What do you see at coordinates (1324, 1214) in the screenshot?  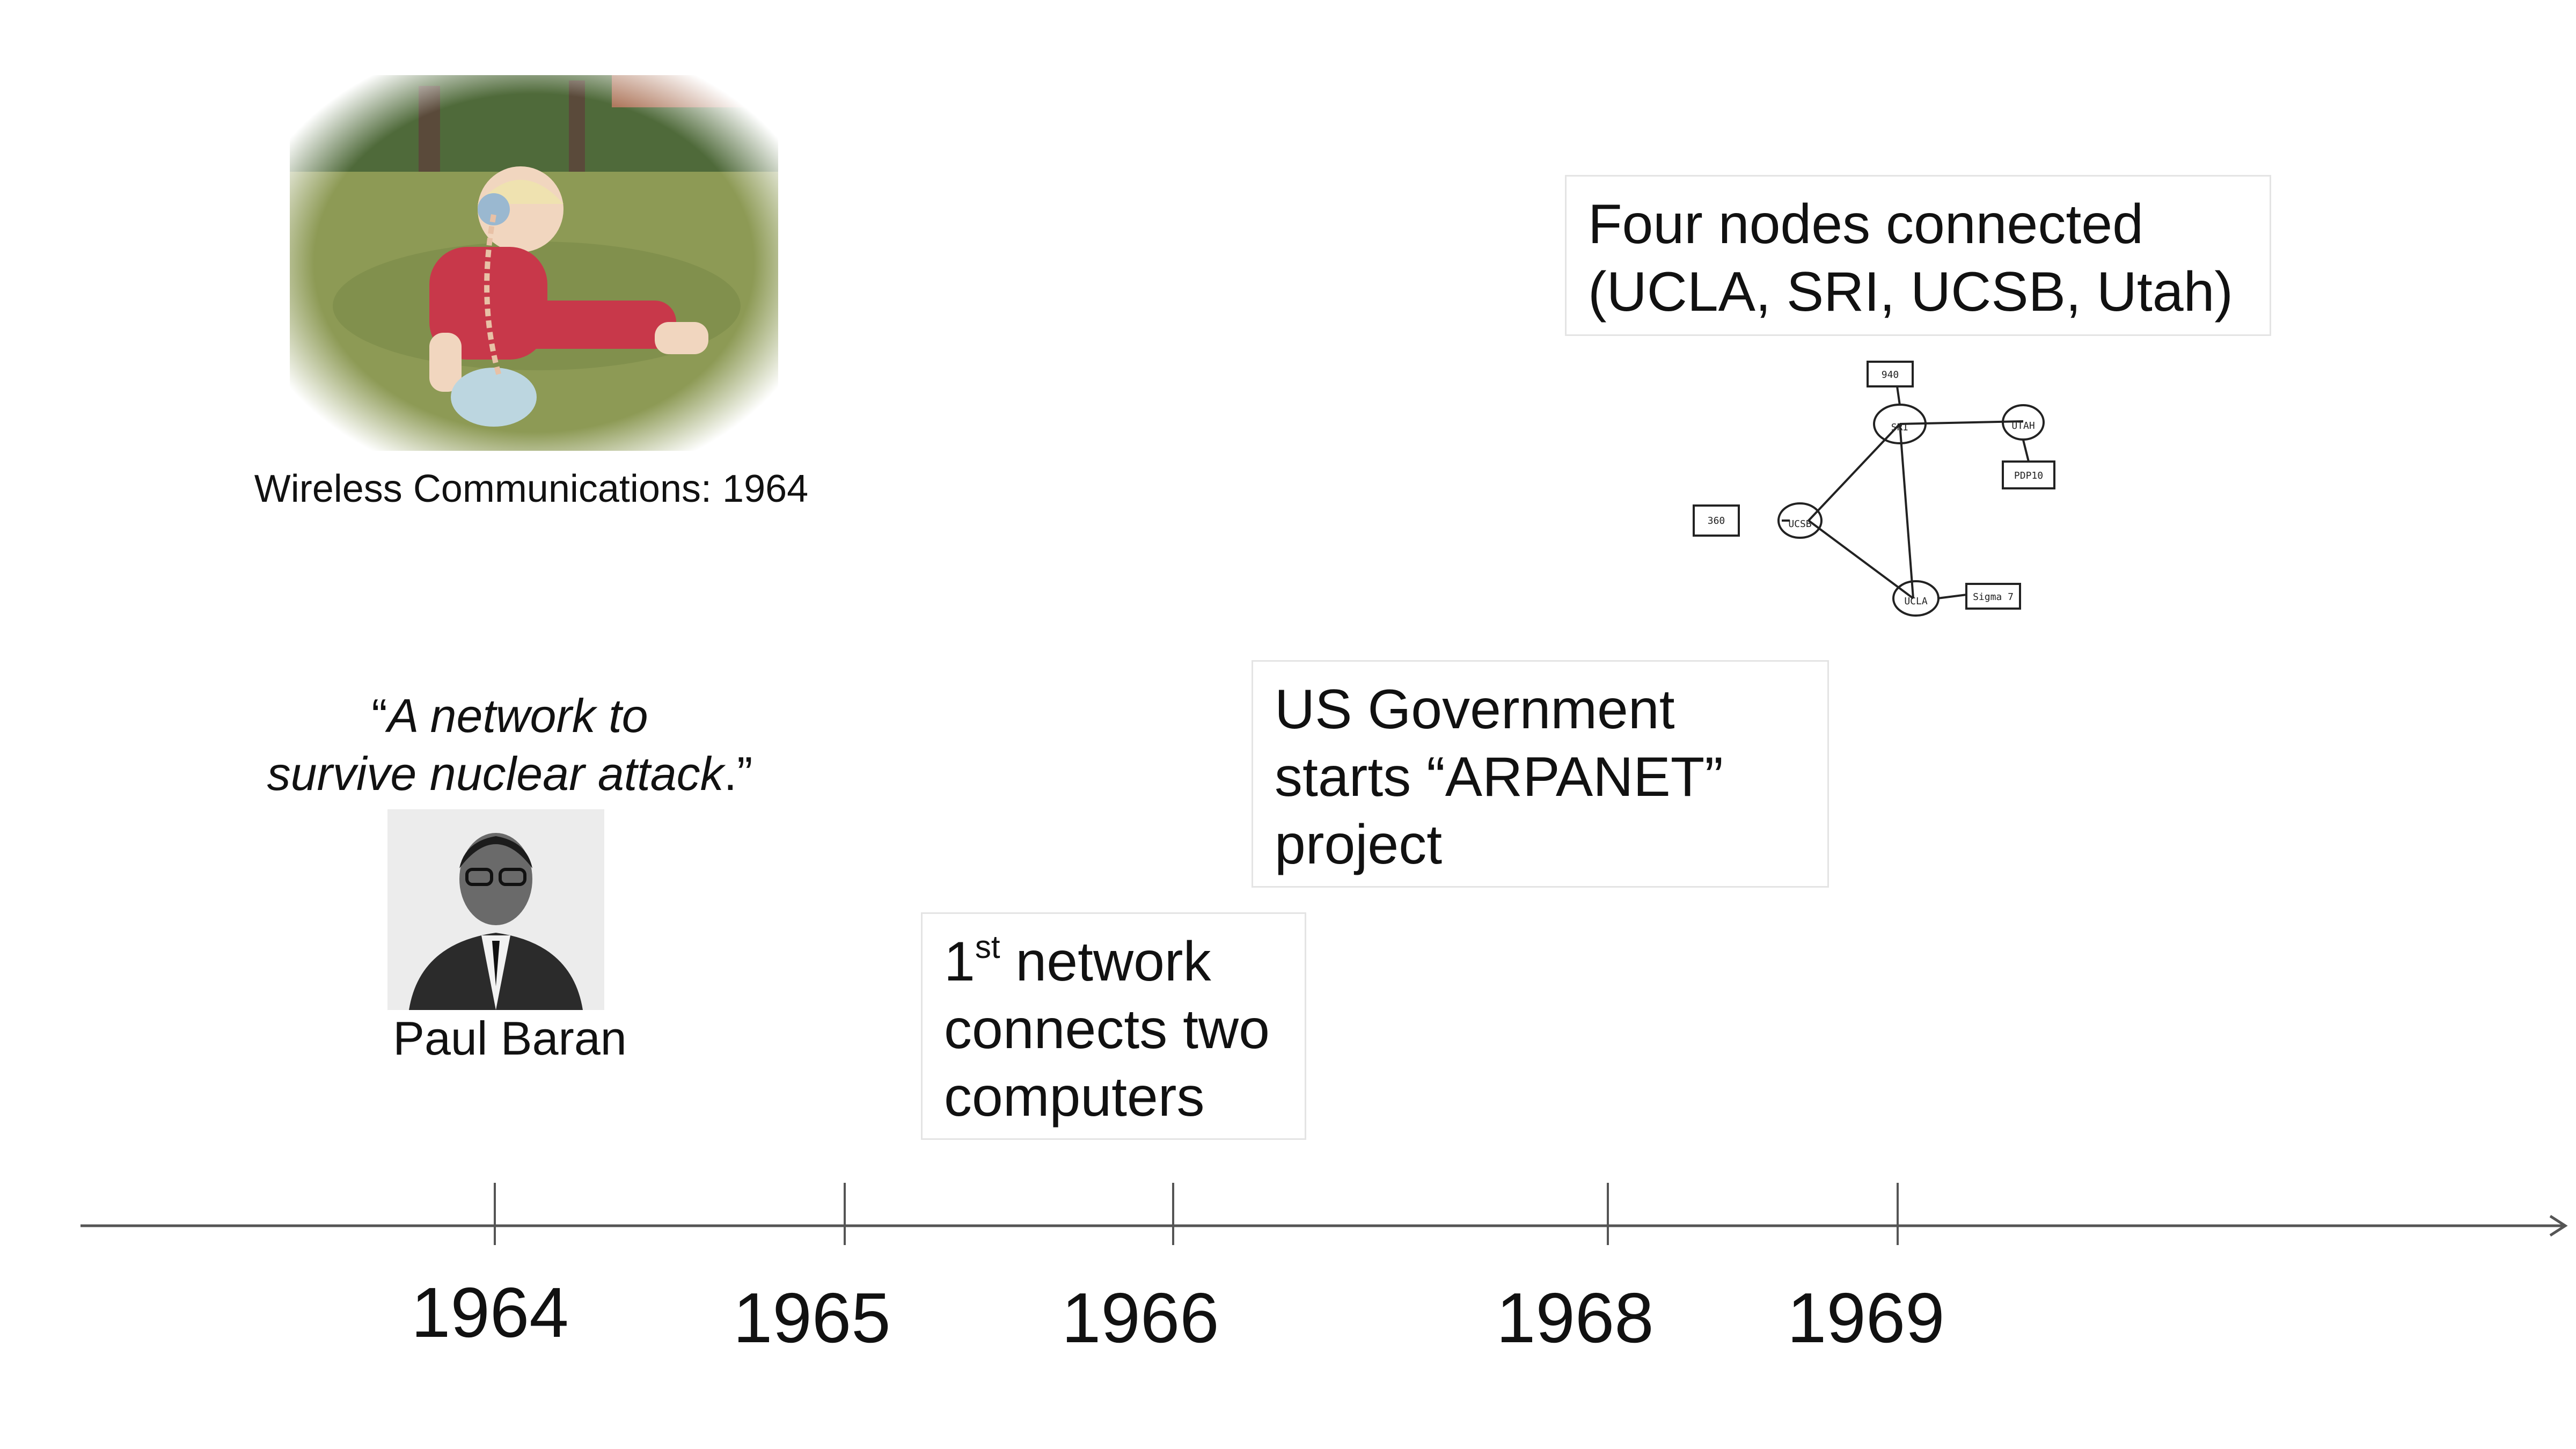 I see `timeline-axis` at bounding box center [1324, 1214].